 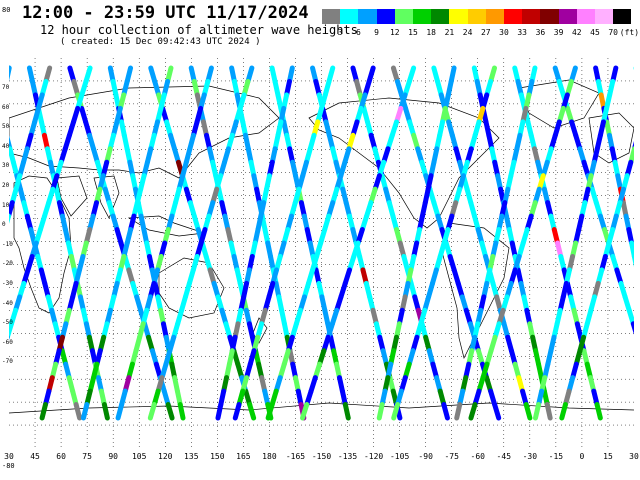 I want to click on coastline-greenland, so click(x=559, y=104).